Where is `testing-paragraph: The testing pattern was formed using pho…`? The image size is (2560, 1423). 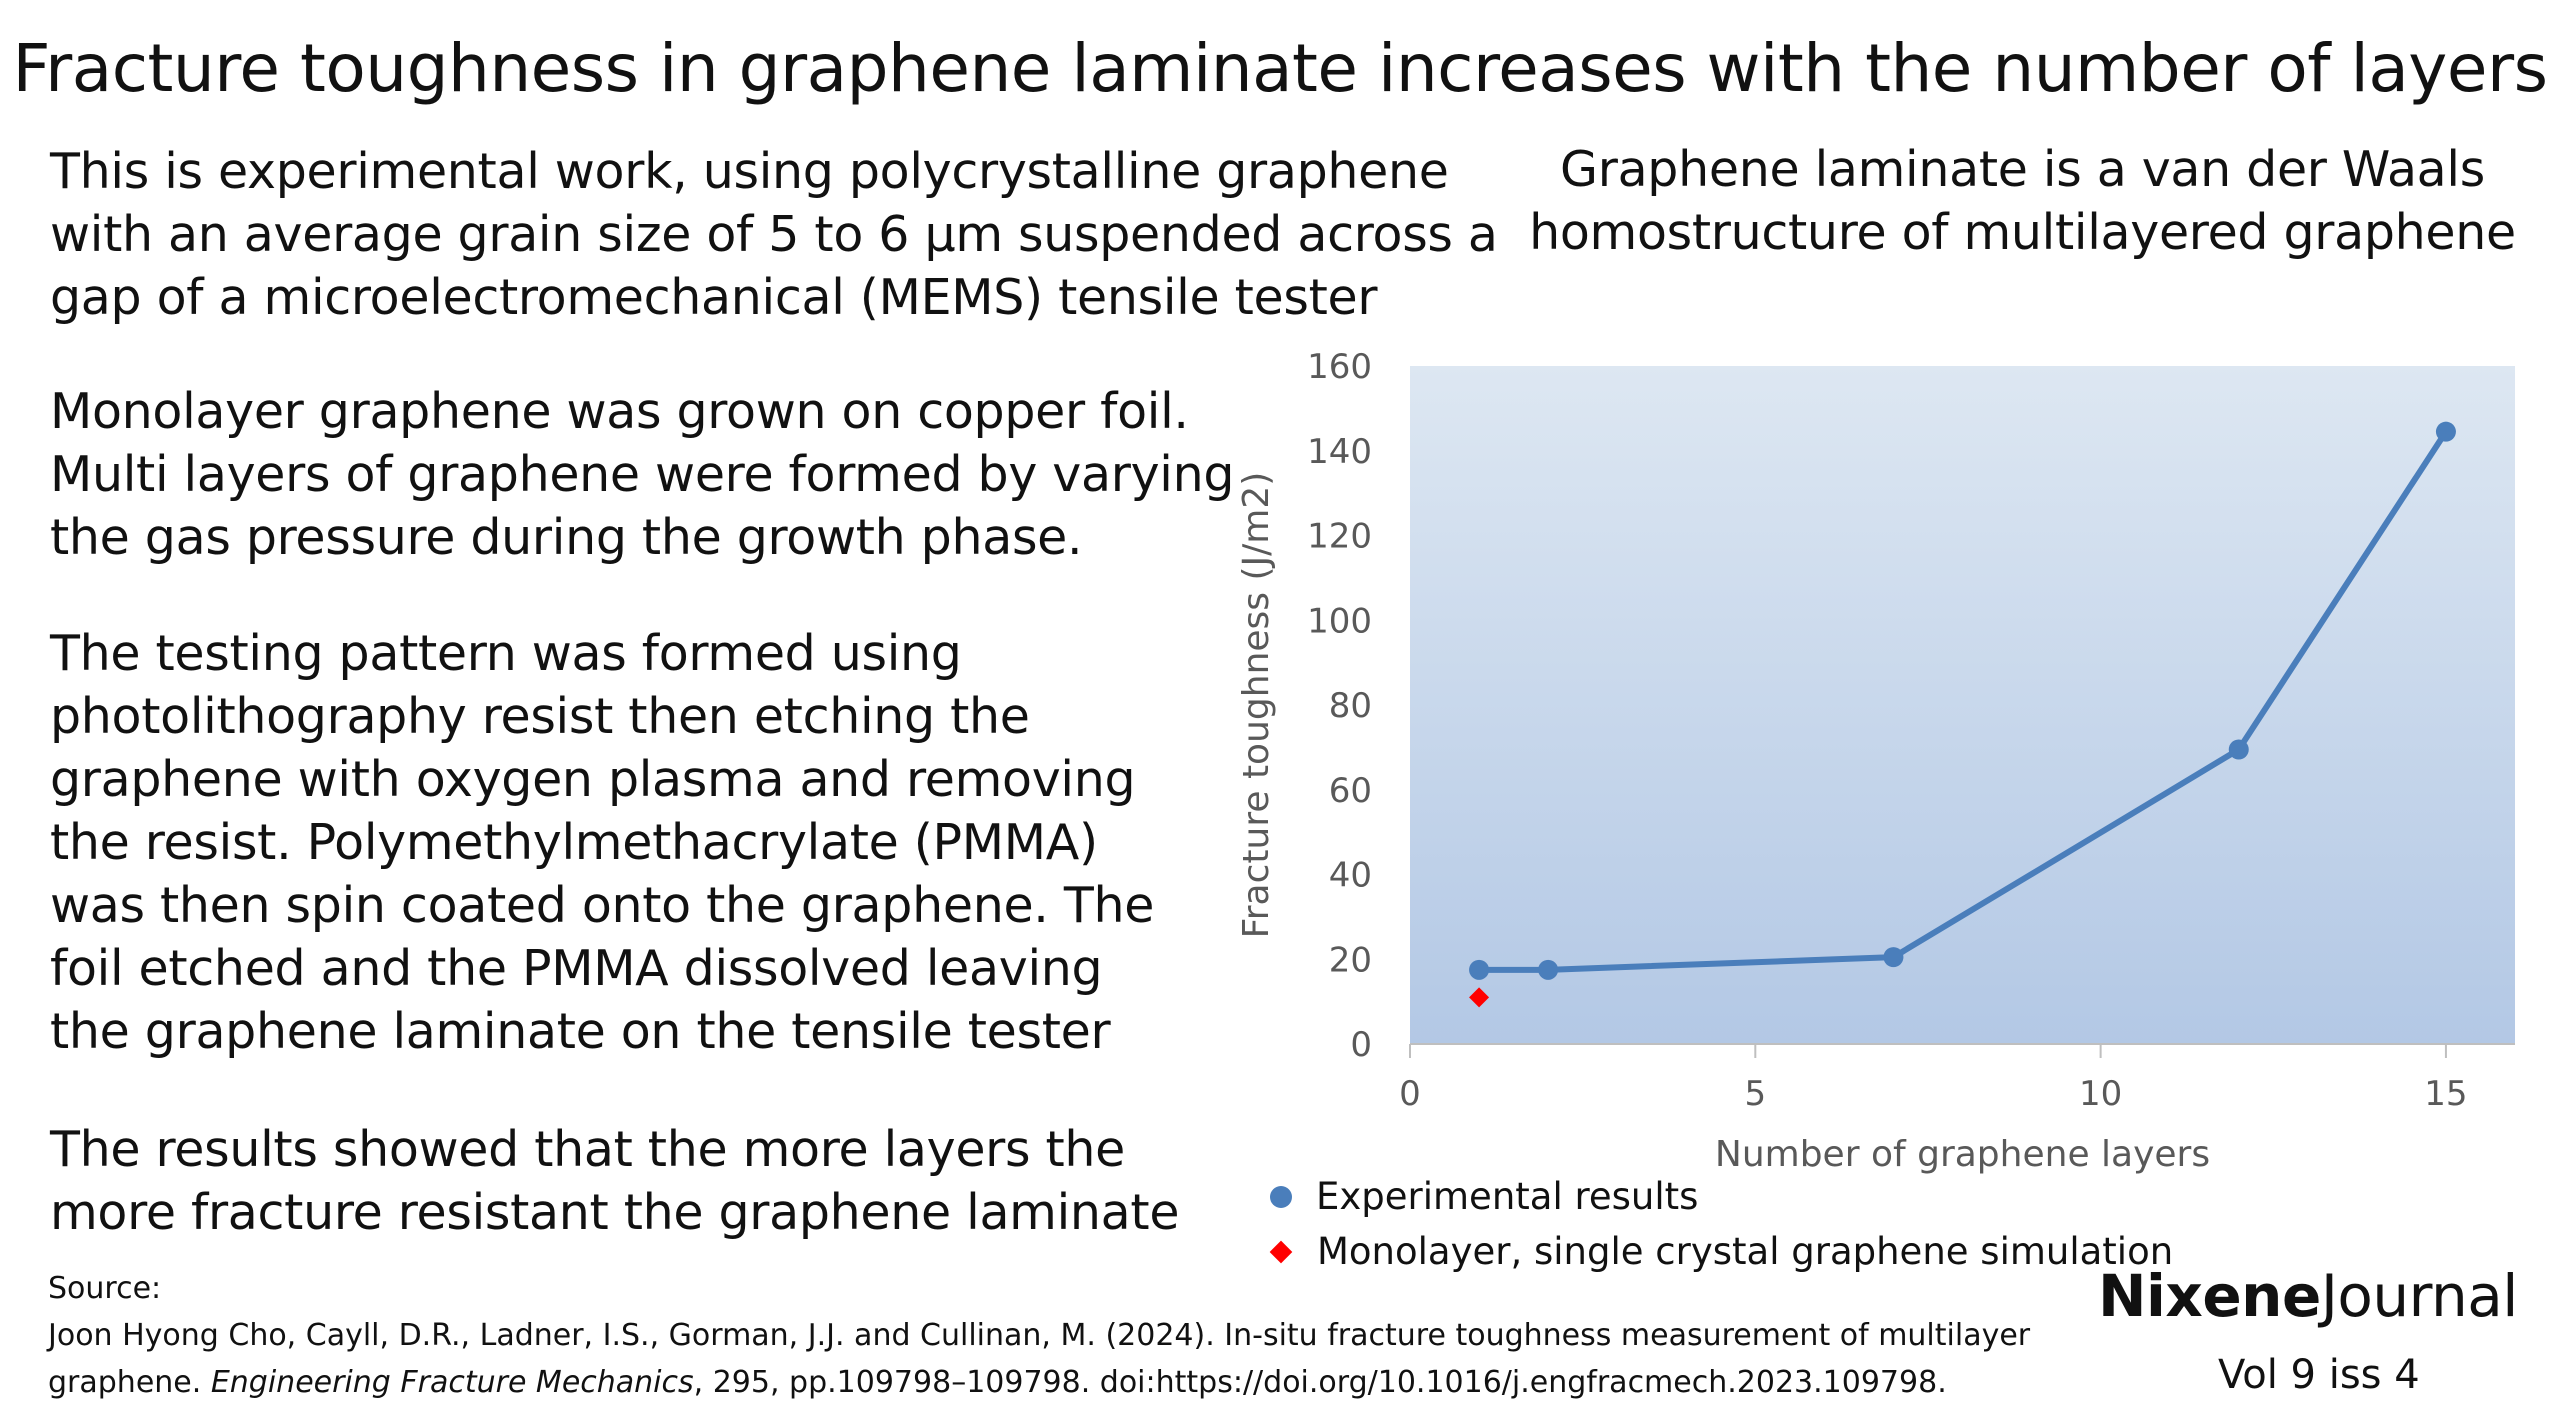
testing-paragraph: The testing pattern was formed using pho… is located at coordinates (602, 842).